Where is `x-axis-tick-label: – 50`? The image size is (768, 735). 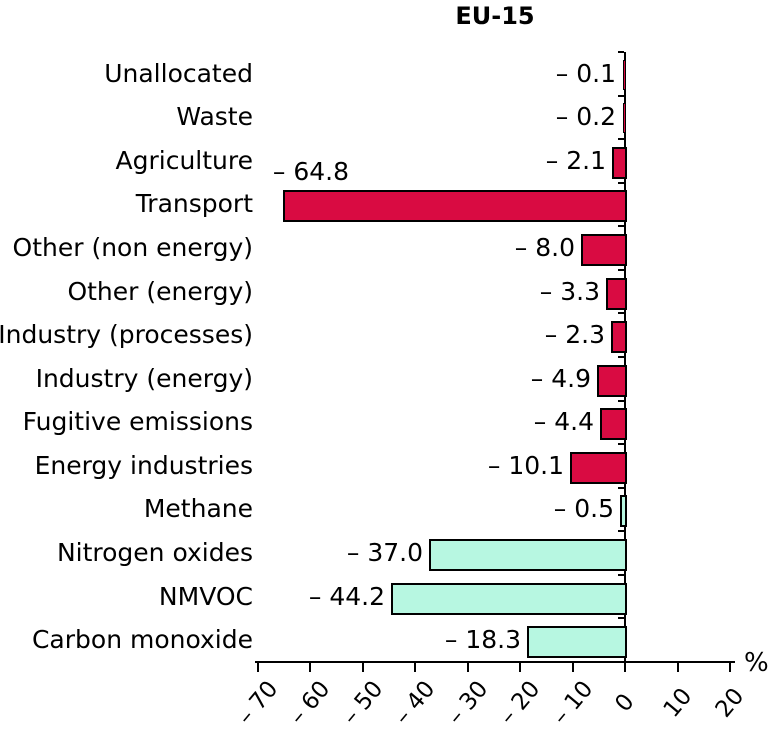
x-axis-tick-label: – 50 is located at coordinates (363, 703).